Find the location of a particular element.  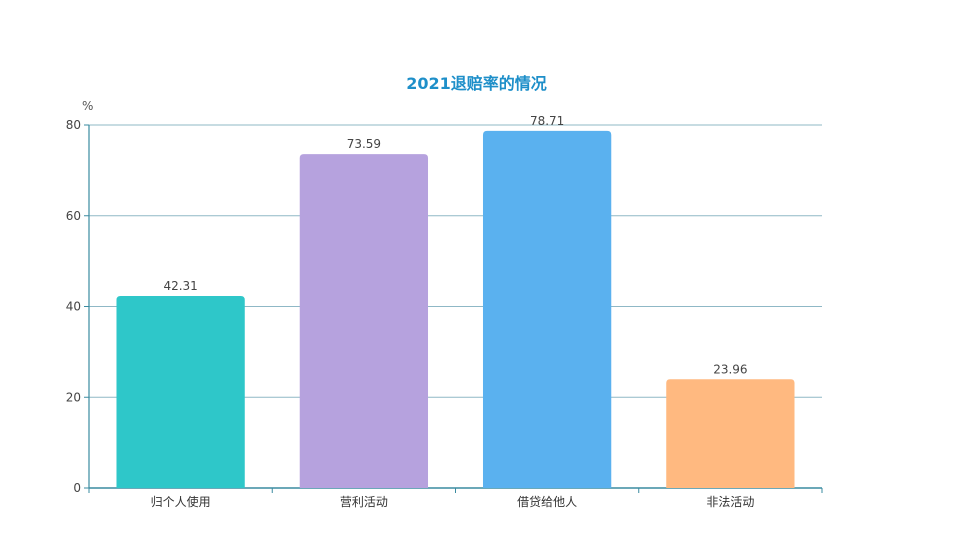

y-axis-unit: % is located at coordinates (88, 106).